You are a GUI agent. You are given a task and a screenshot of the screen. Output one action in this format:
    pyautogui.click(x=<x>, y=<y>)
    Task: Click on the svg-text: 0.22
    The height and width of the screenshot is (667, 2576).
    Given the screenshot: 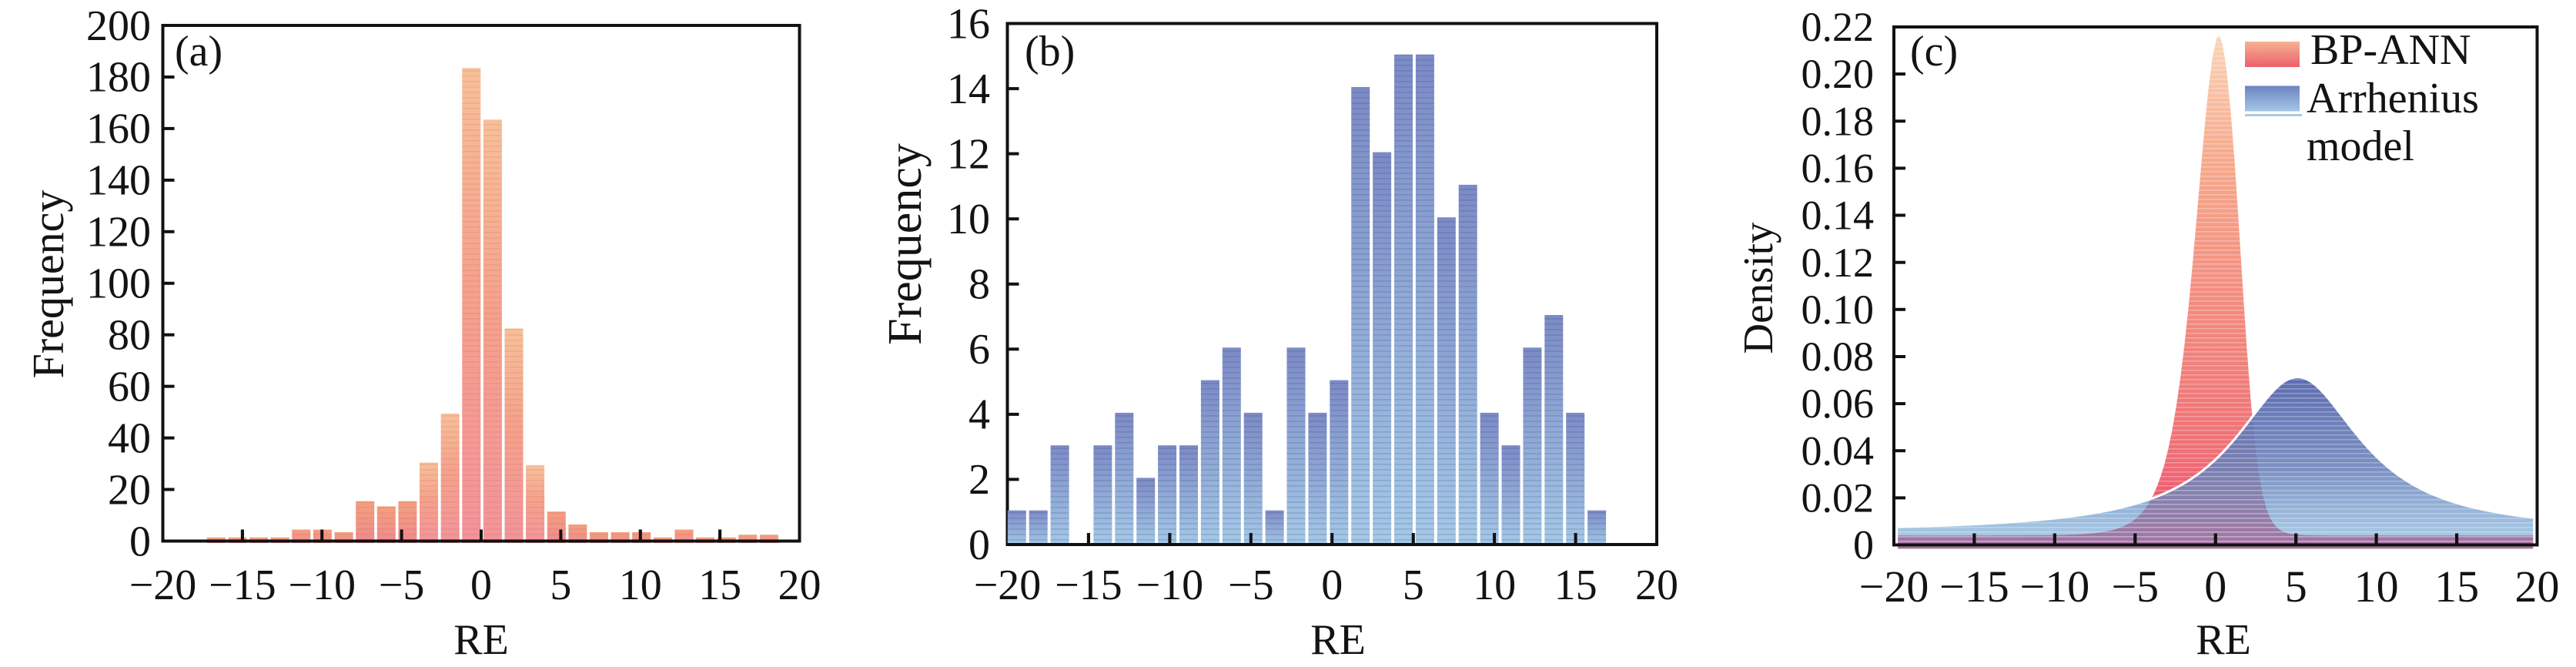 What is the action you would take?
    pyautogui.click(x=1839, y=27)
    